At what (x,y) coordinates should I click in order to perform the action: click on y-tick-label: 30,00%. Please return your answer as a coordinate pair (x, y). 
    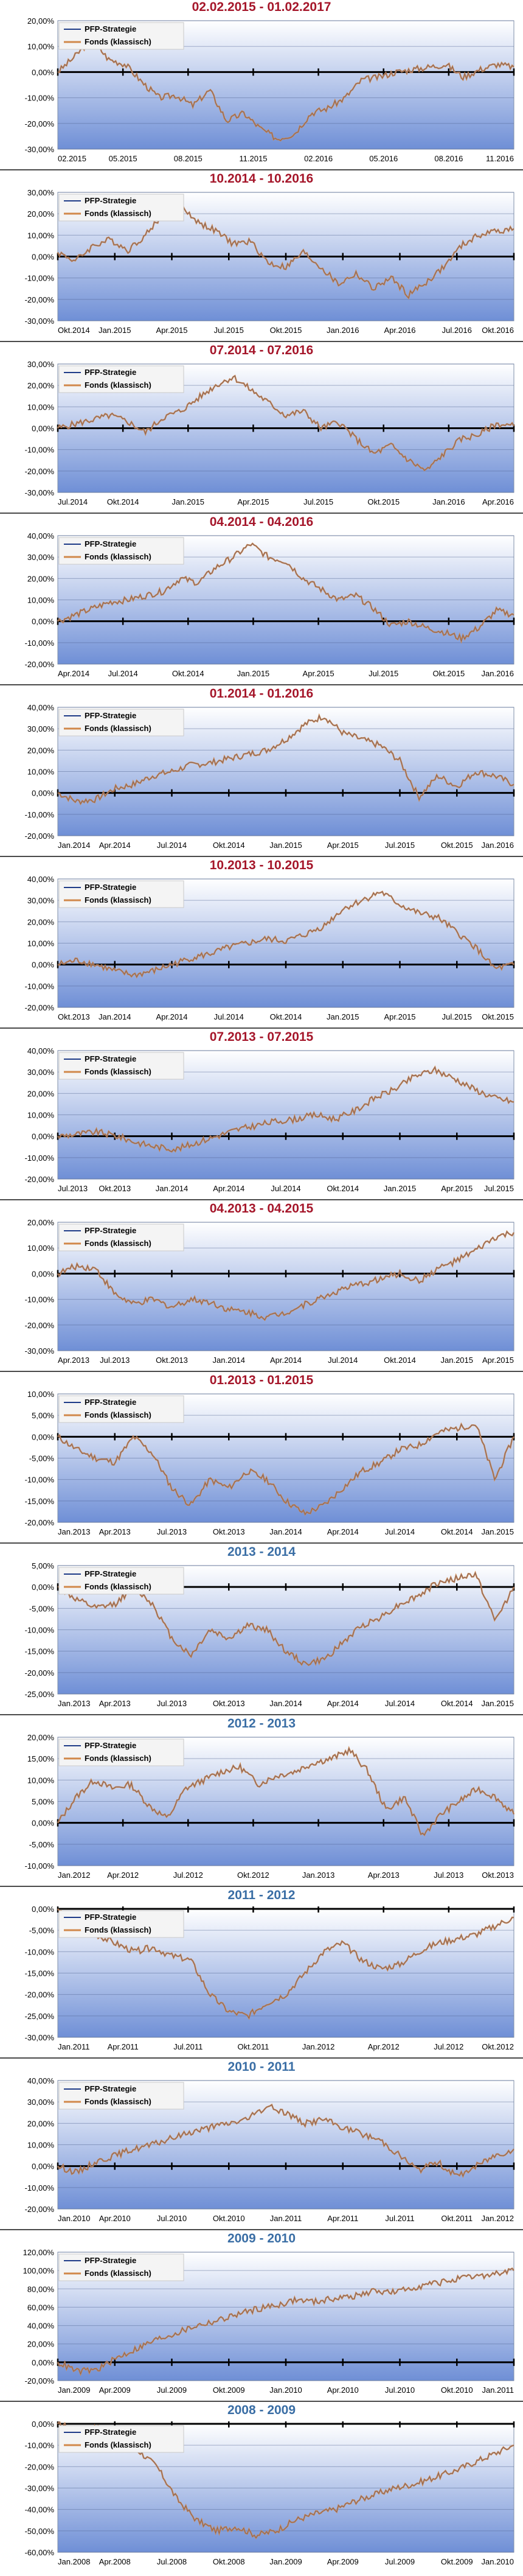
    Looking at the image, I should click on (41, 2102).